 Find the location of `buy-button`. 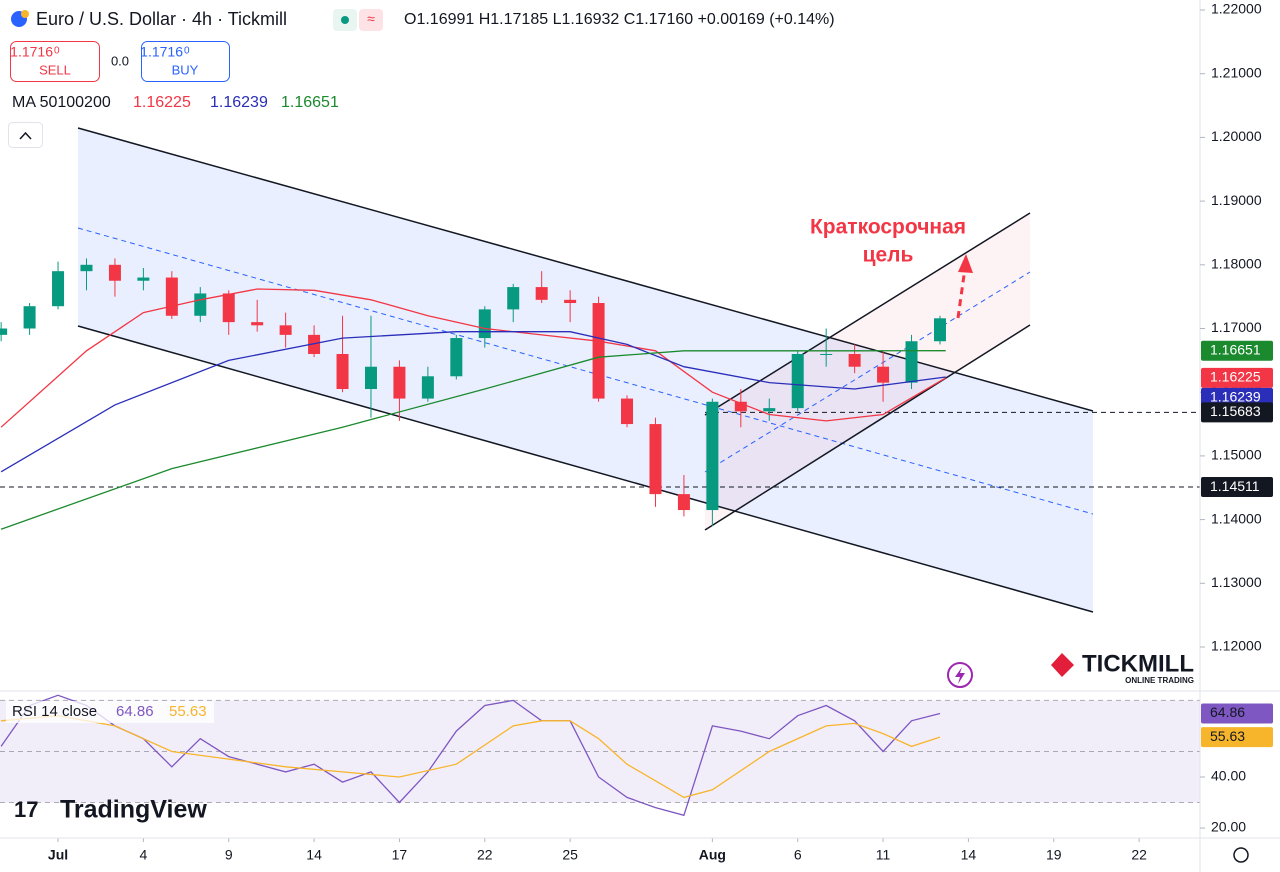

buy-button is located at coordinates (185, 61).